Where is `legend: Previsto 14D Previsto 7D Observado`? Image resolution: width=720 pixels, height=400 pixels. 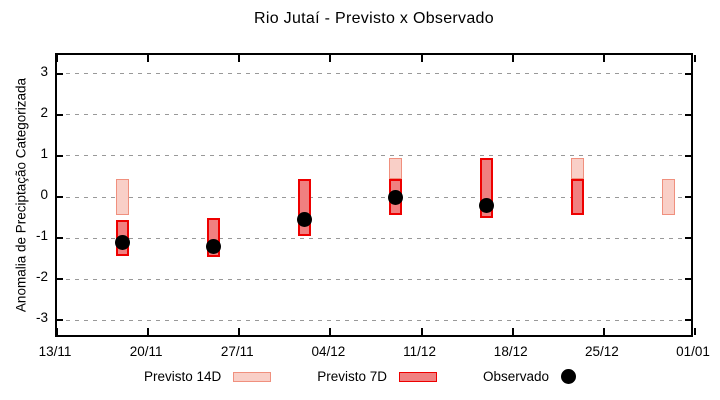 legend: Previsto 14D Previsto 7D Observado is located at coordinates (360, 376).